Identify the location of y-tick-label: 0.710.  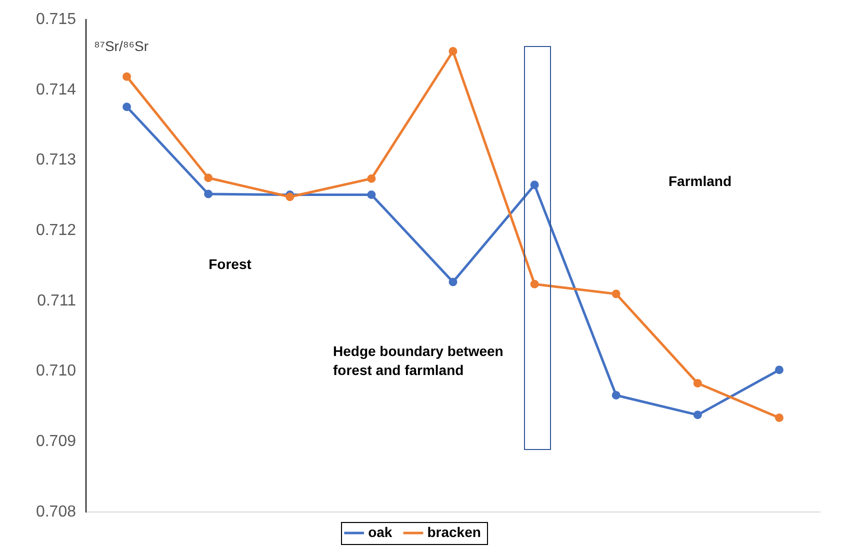
(56, 371).